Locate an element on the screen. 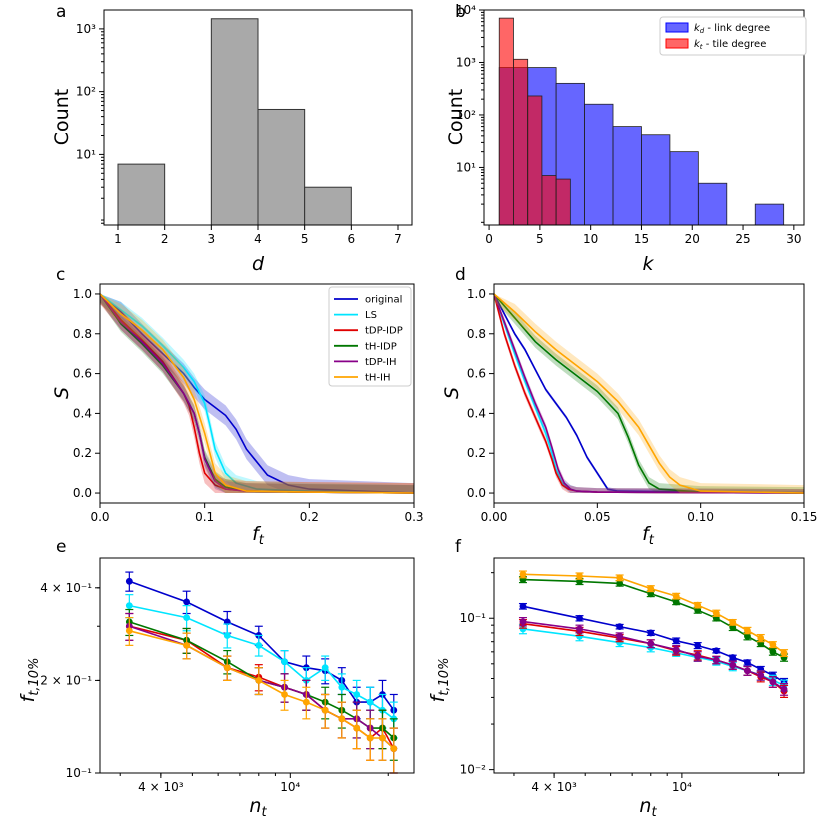  y-tick-label: 0.2 is located at coordinates (476, 453).